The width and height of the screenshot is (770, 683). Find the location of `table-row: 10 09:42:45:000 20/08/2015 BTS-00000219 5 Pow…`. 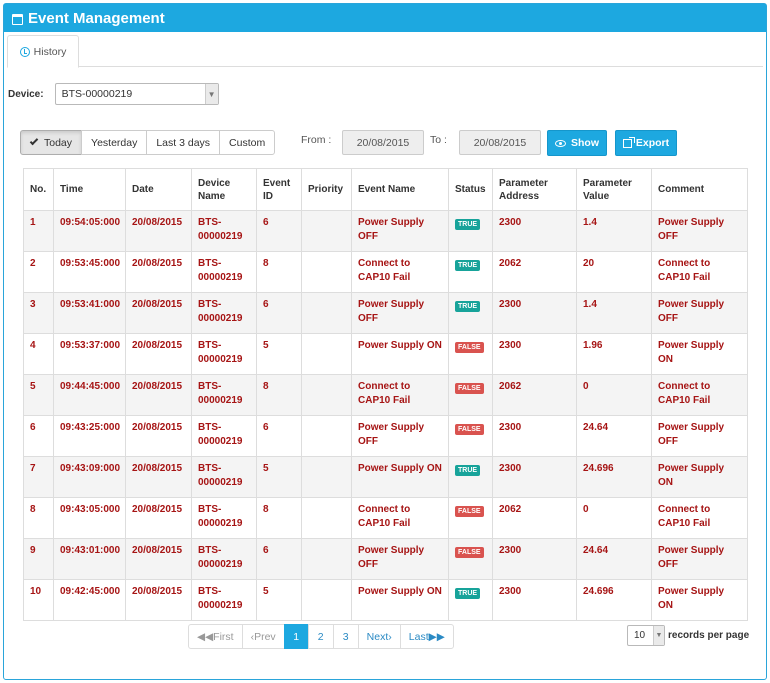

table-row: 10 09:42:45:000 20/08/2015 BTS-00000219 5 Pow… is located at coordinates (385, 600).